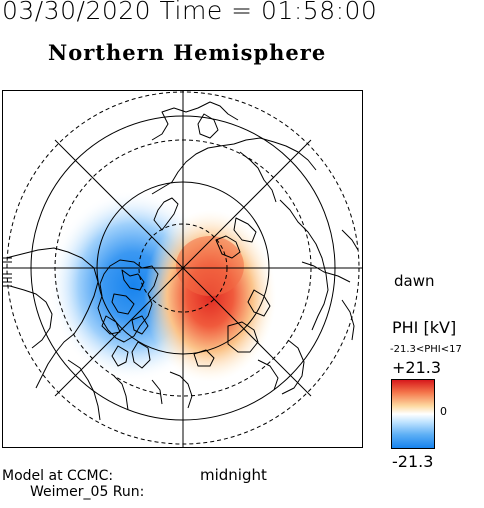 Image resolution: width=484 pixels, height=508 pixels. I want to click on colorbar-range: -21.3<PHI<17, so click(426, 349).